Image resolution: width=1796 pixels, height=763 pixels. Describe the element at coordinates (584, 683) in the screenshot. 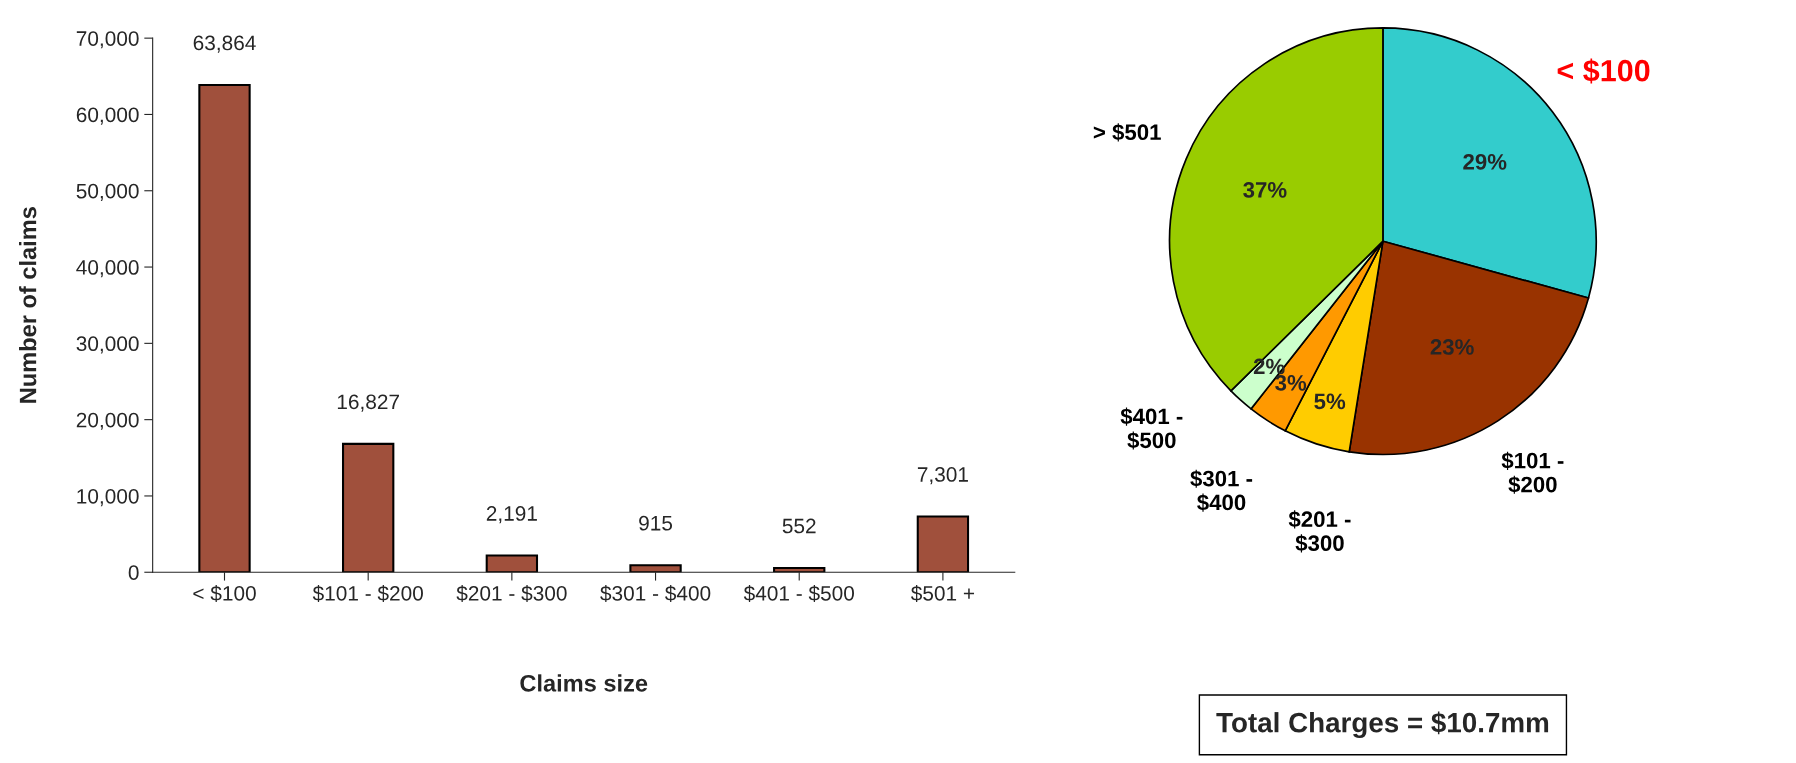

I see `x-axis-title: Claims size` at that location.